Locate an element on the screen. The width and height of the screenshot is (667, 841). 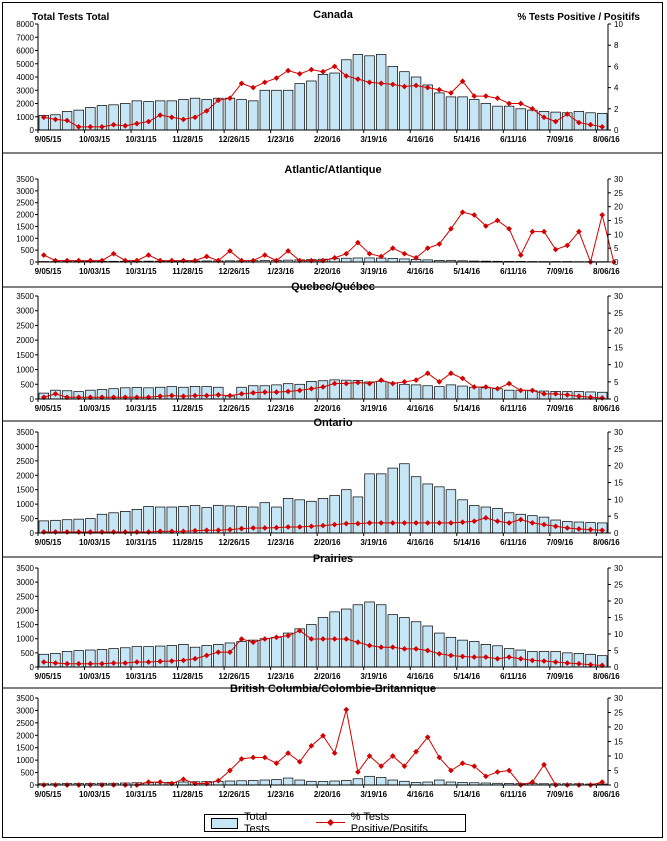
x-tick-label: 8/06/16 is located at coordinates (606, 408).